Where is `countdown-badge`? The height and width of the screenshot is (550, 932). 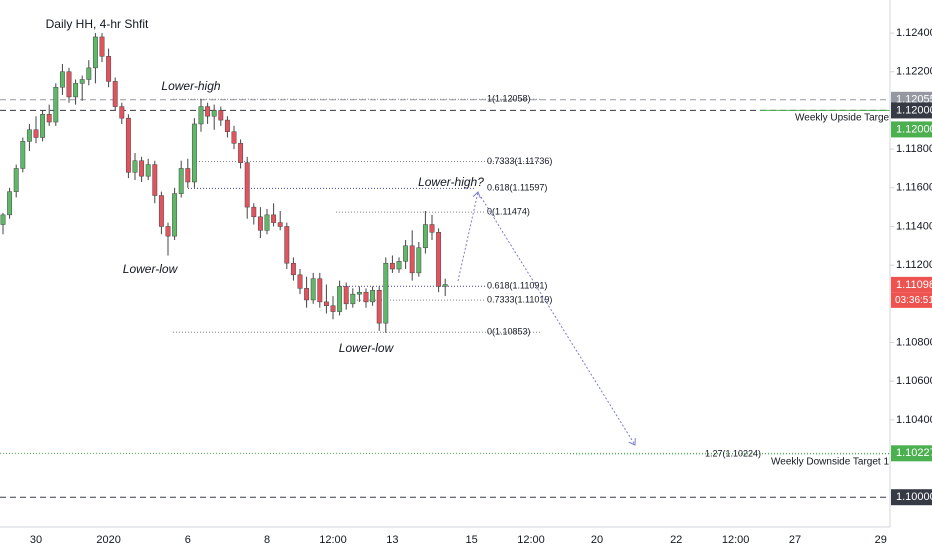 countdown-badge is located at coordinates (911, 300).